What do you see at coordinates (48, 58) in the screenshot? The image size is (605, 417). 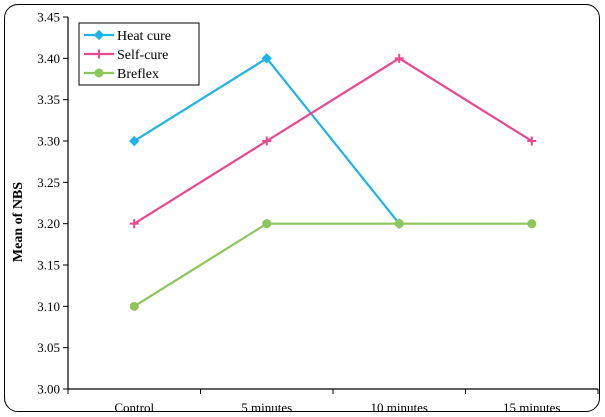 I see `y-tick-label: 3.40` at bounding box center [48, 58].